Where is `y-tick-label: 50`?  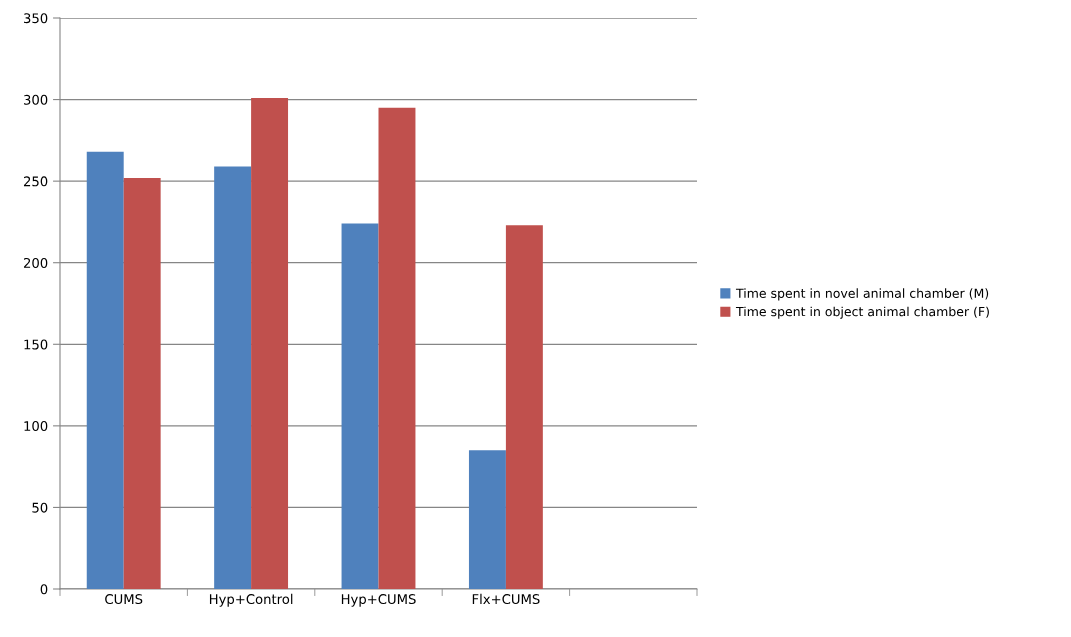
y-tick-label: 50 is located at coordinates (40, 507).